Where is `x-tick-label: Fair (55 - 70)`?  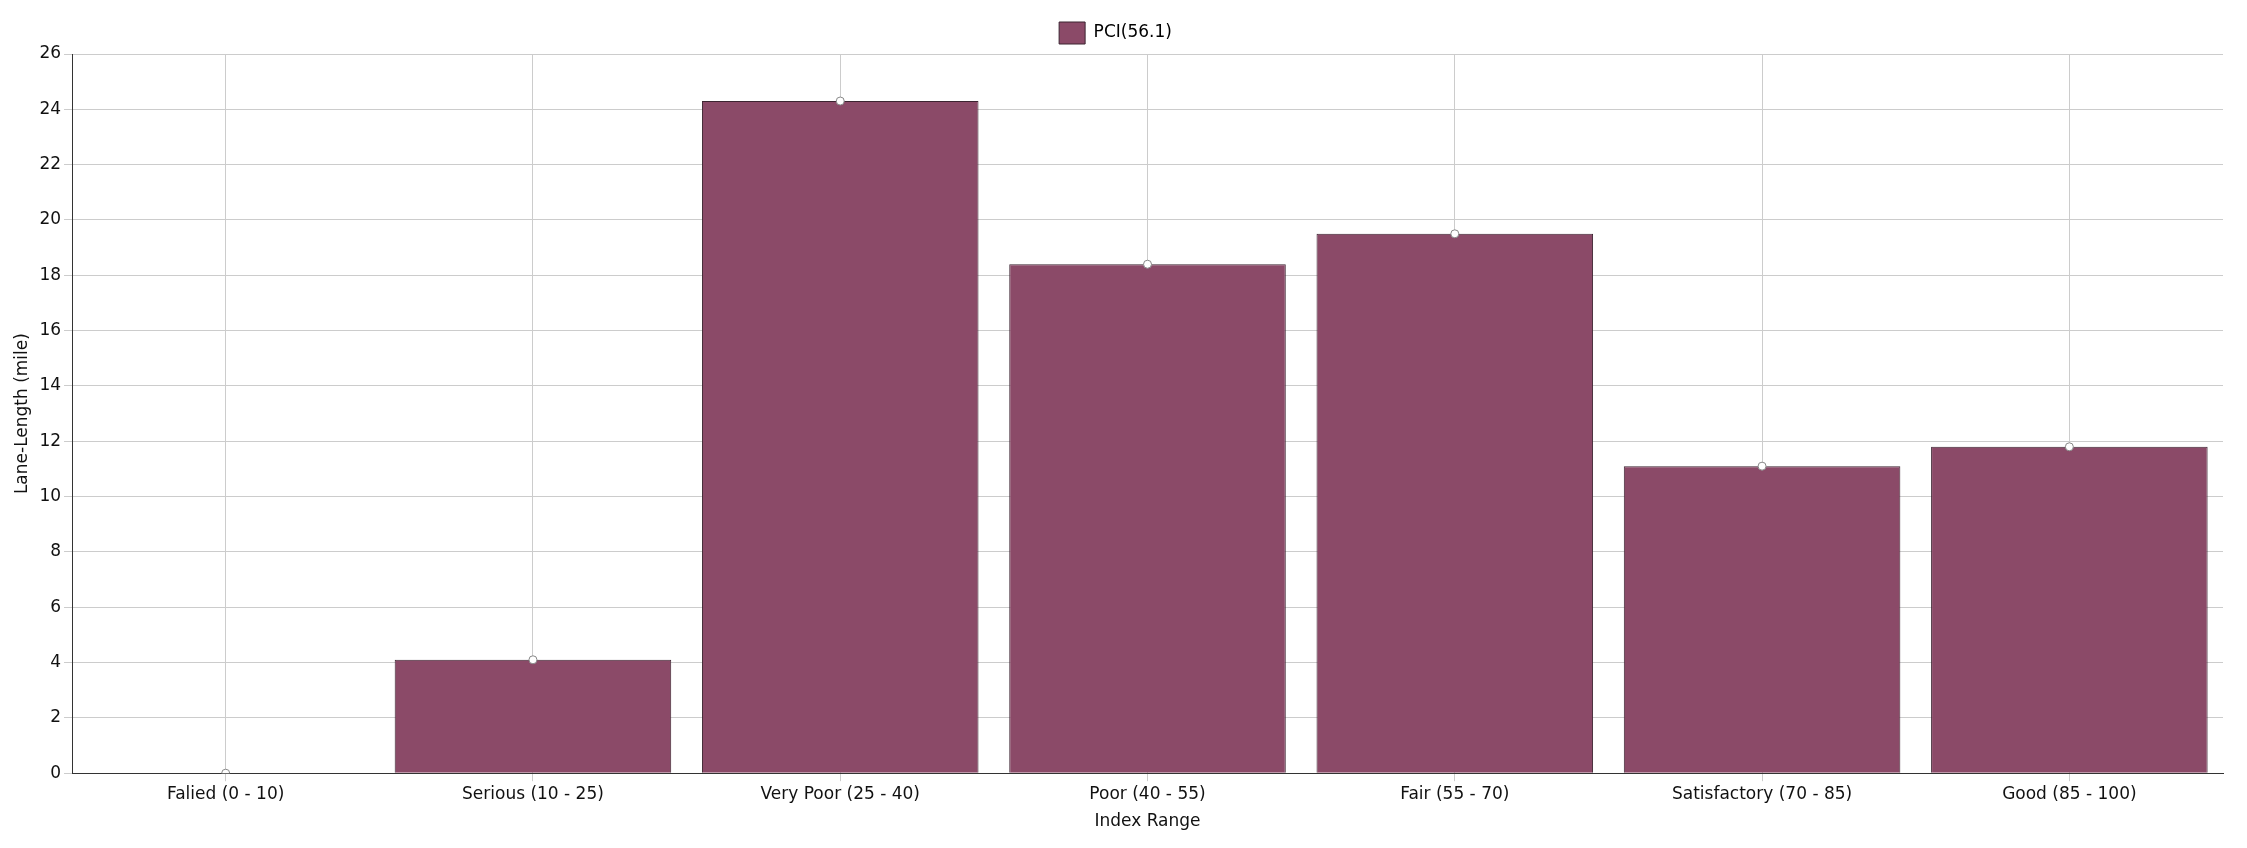
x-tick-label: Fair (55 - 70) is located at coordinates (1455, 792).